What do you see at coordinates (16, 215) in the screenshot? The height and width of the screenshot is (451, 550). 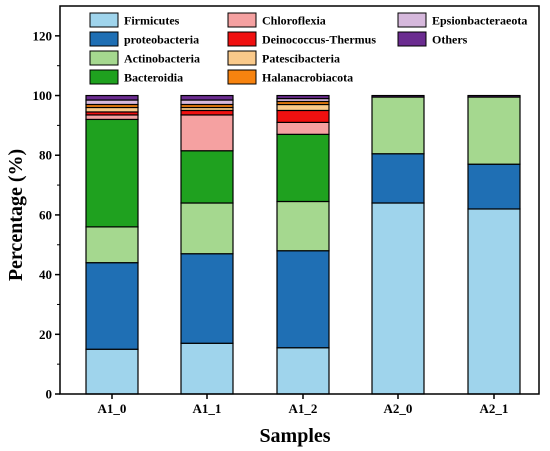 I see `y-axis-title: Percentage (%)` at bounding box center [16, 215].